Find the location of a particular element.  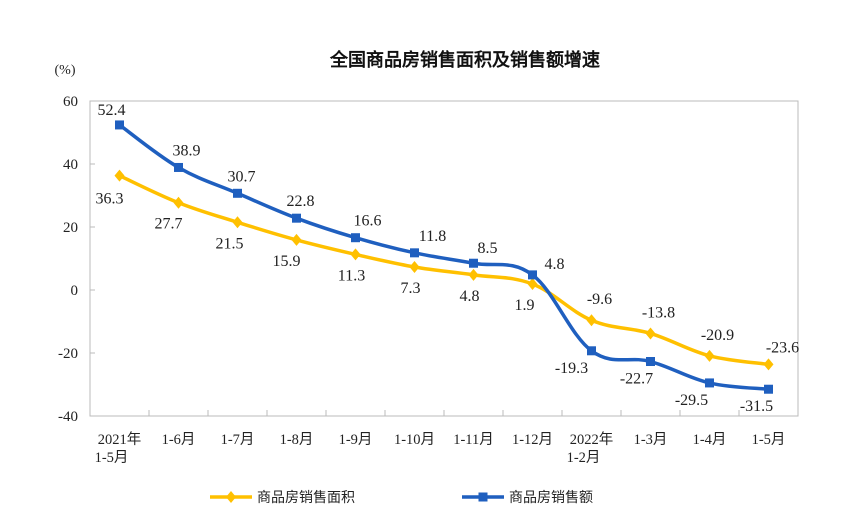

x-tick-label: 1-8月 is located at coordinates (297, 440).